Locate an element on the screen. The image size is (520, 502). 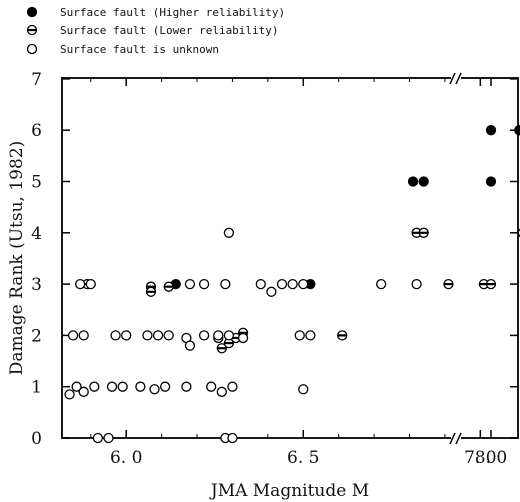
axis-break-marker-top is located at coordinates (455, 78).